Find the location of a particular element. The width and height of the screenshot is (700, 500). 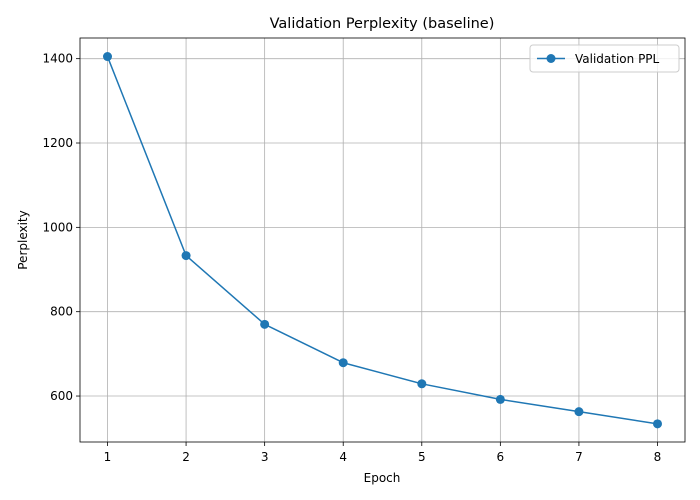

legend-box is located at coordinates (604, 58).